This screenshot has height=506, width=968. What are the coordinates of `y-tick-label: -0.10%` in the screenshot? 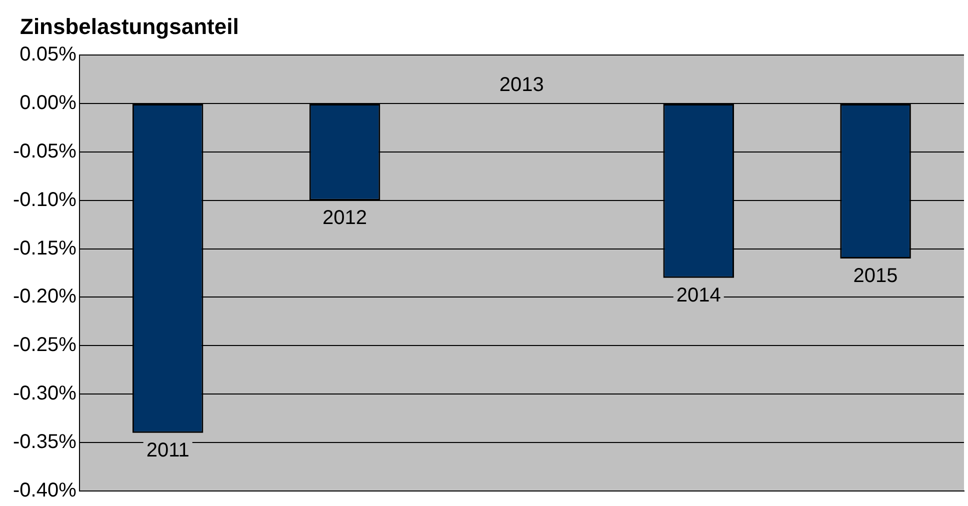 It's located at (44, 199).